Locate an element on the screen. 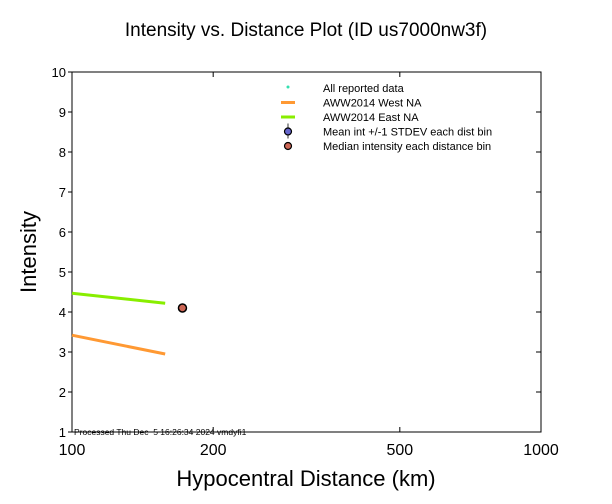 The image size is (612, 504). y-tick-label: 7 is located at coordinates (62, 192).